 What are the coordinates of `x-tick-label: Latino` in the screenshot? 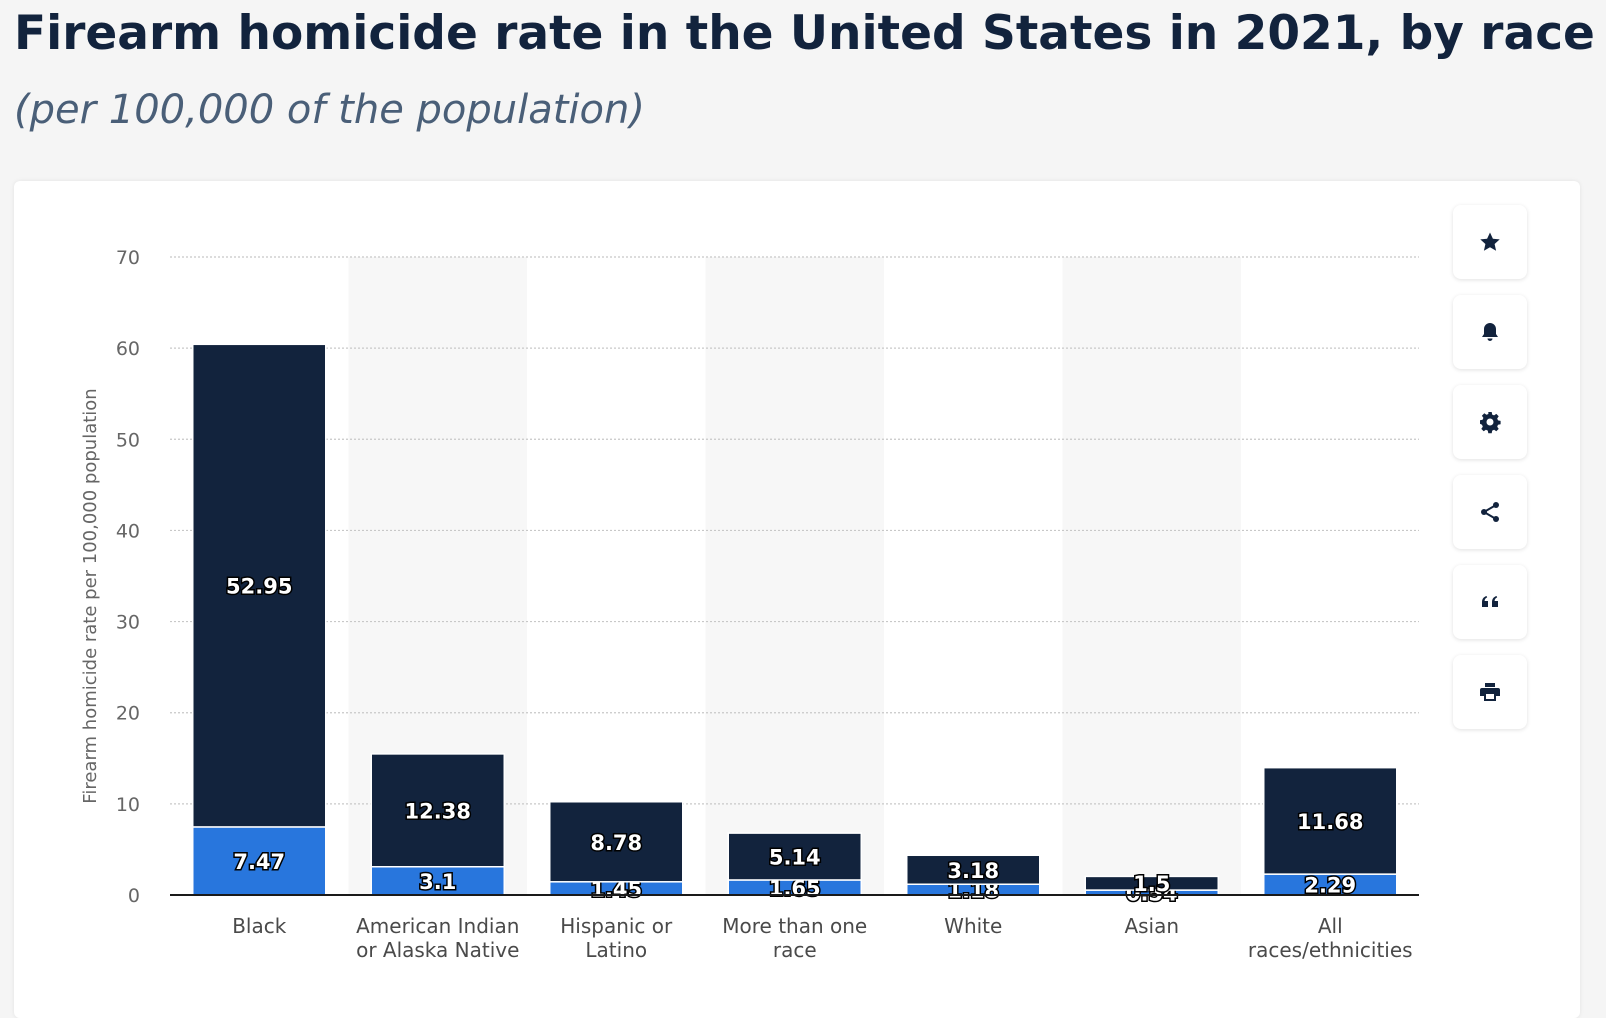 It's located at (616, 950).